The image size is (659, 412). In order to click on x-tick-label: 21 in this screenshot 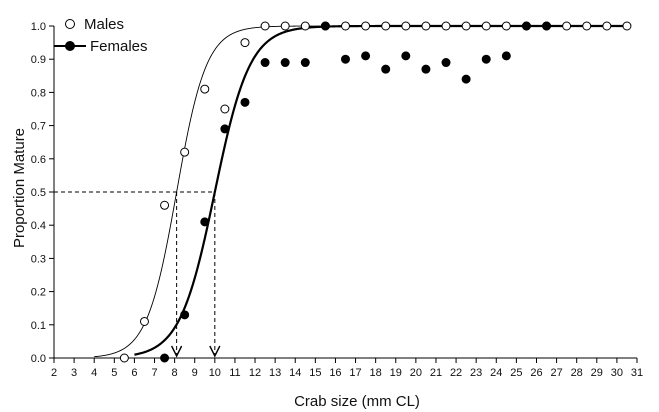, I will do `click(436, 373)`.